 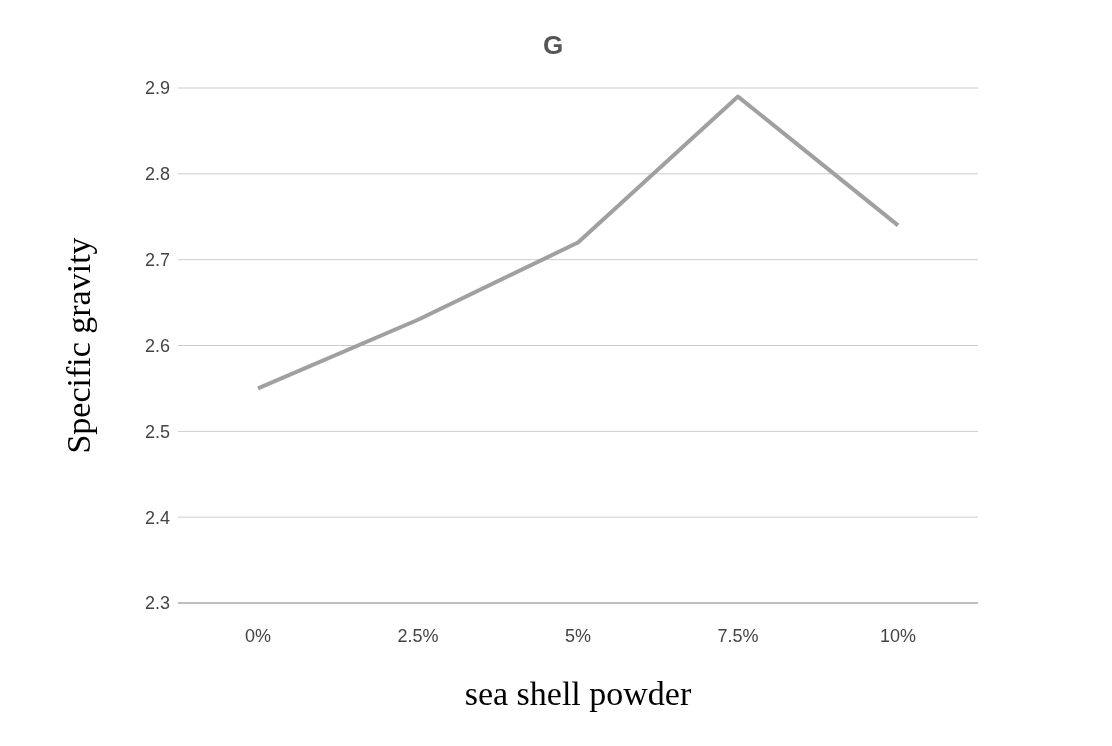 I want to click on x-tick-label: 7.5%, so click(x=738, y=635).